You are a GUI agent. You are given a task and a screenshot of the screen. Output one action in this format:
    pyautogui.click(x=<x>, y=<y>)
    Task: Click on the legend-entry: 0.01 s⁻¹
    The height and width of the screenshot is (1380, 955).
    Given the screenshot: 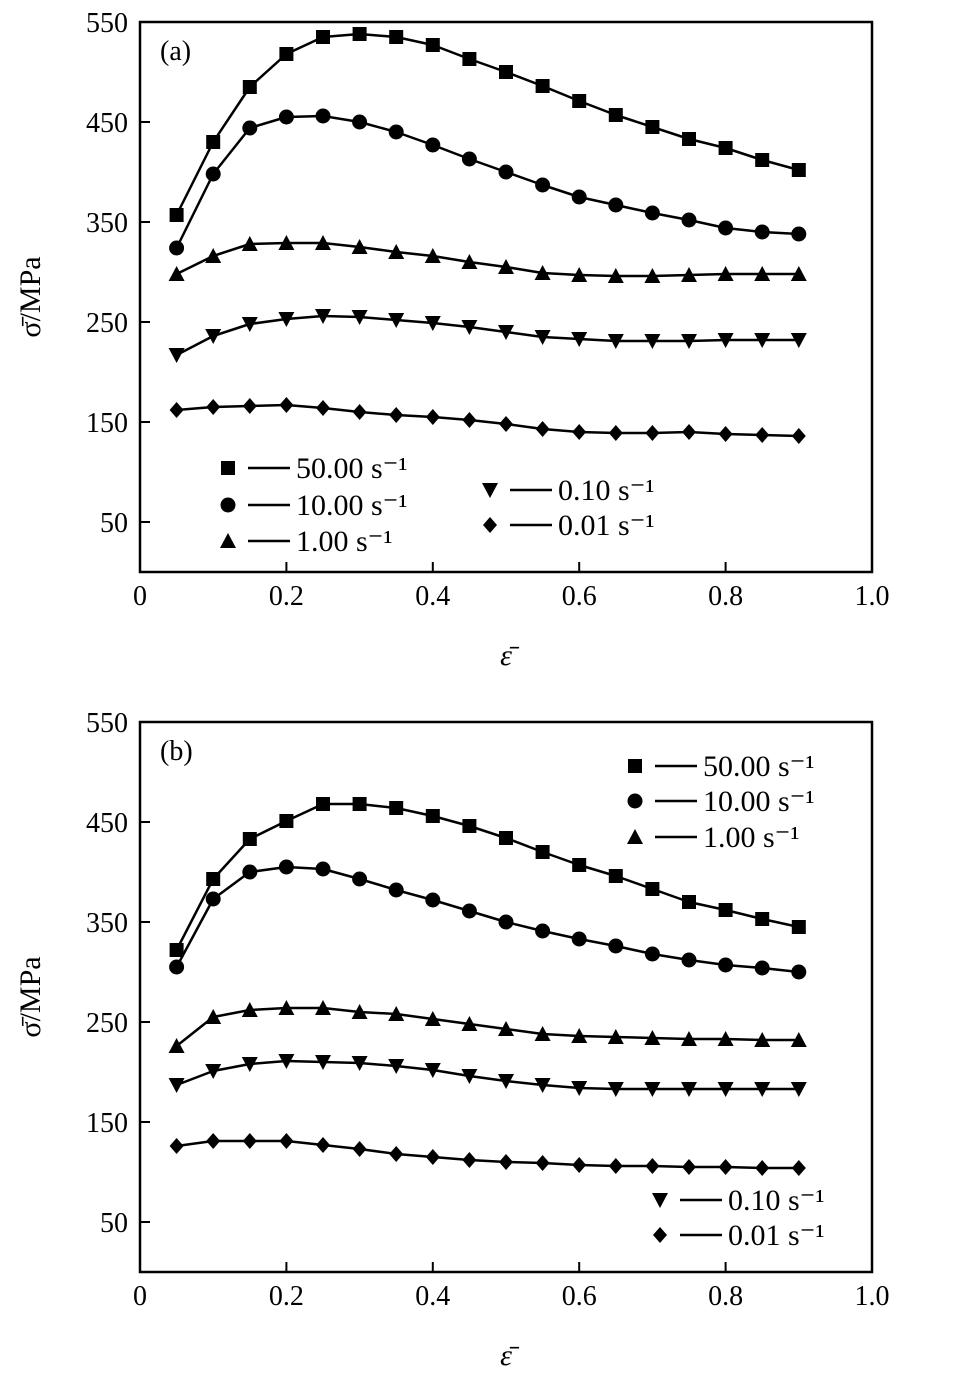 What is the action you would take?
    pyautogui.click(x=739, y=1235)
    